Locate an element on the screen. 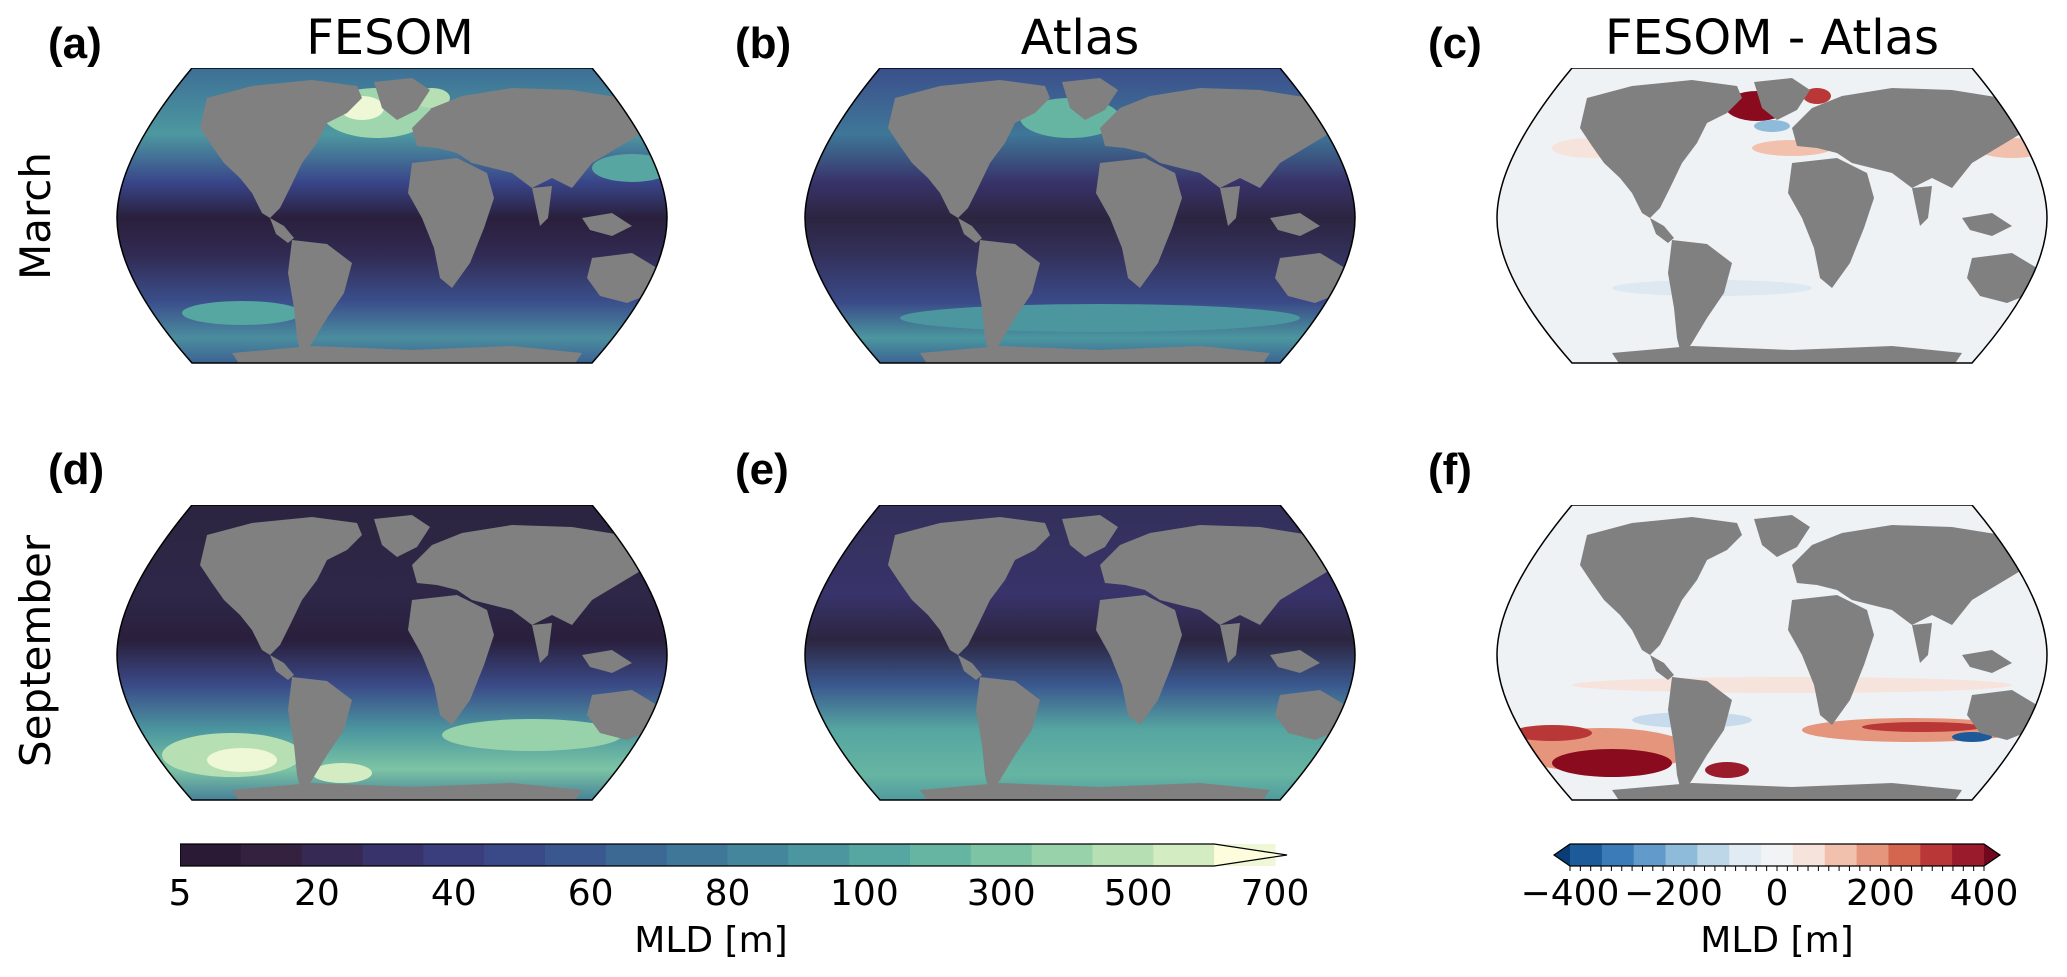 Image resolution: width=2067 pixels, height=977 pixels. colorbar-difference-tick-label: 400 is located at coordinates (1984, 893).